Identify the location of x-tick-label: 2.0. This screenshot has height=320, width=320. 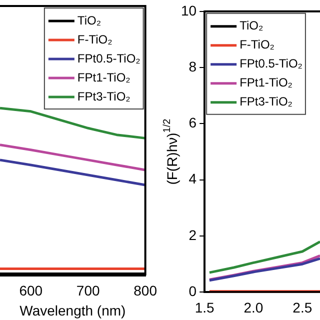
(254, 307).